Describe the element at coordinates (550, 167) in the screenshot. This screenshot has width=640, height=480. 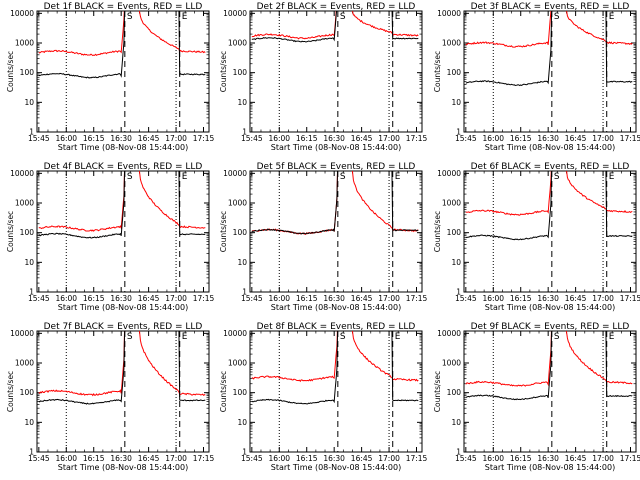
I see `panel-title: Det 6f BLACK = Events, RED = LLD` at that location.